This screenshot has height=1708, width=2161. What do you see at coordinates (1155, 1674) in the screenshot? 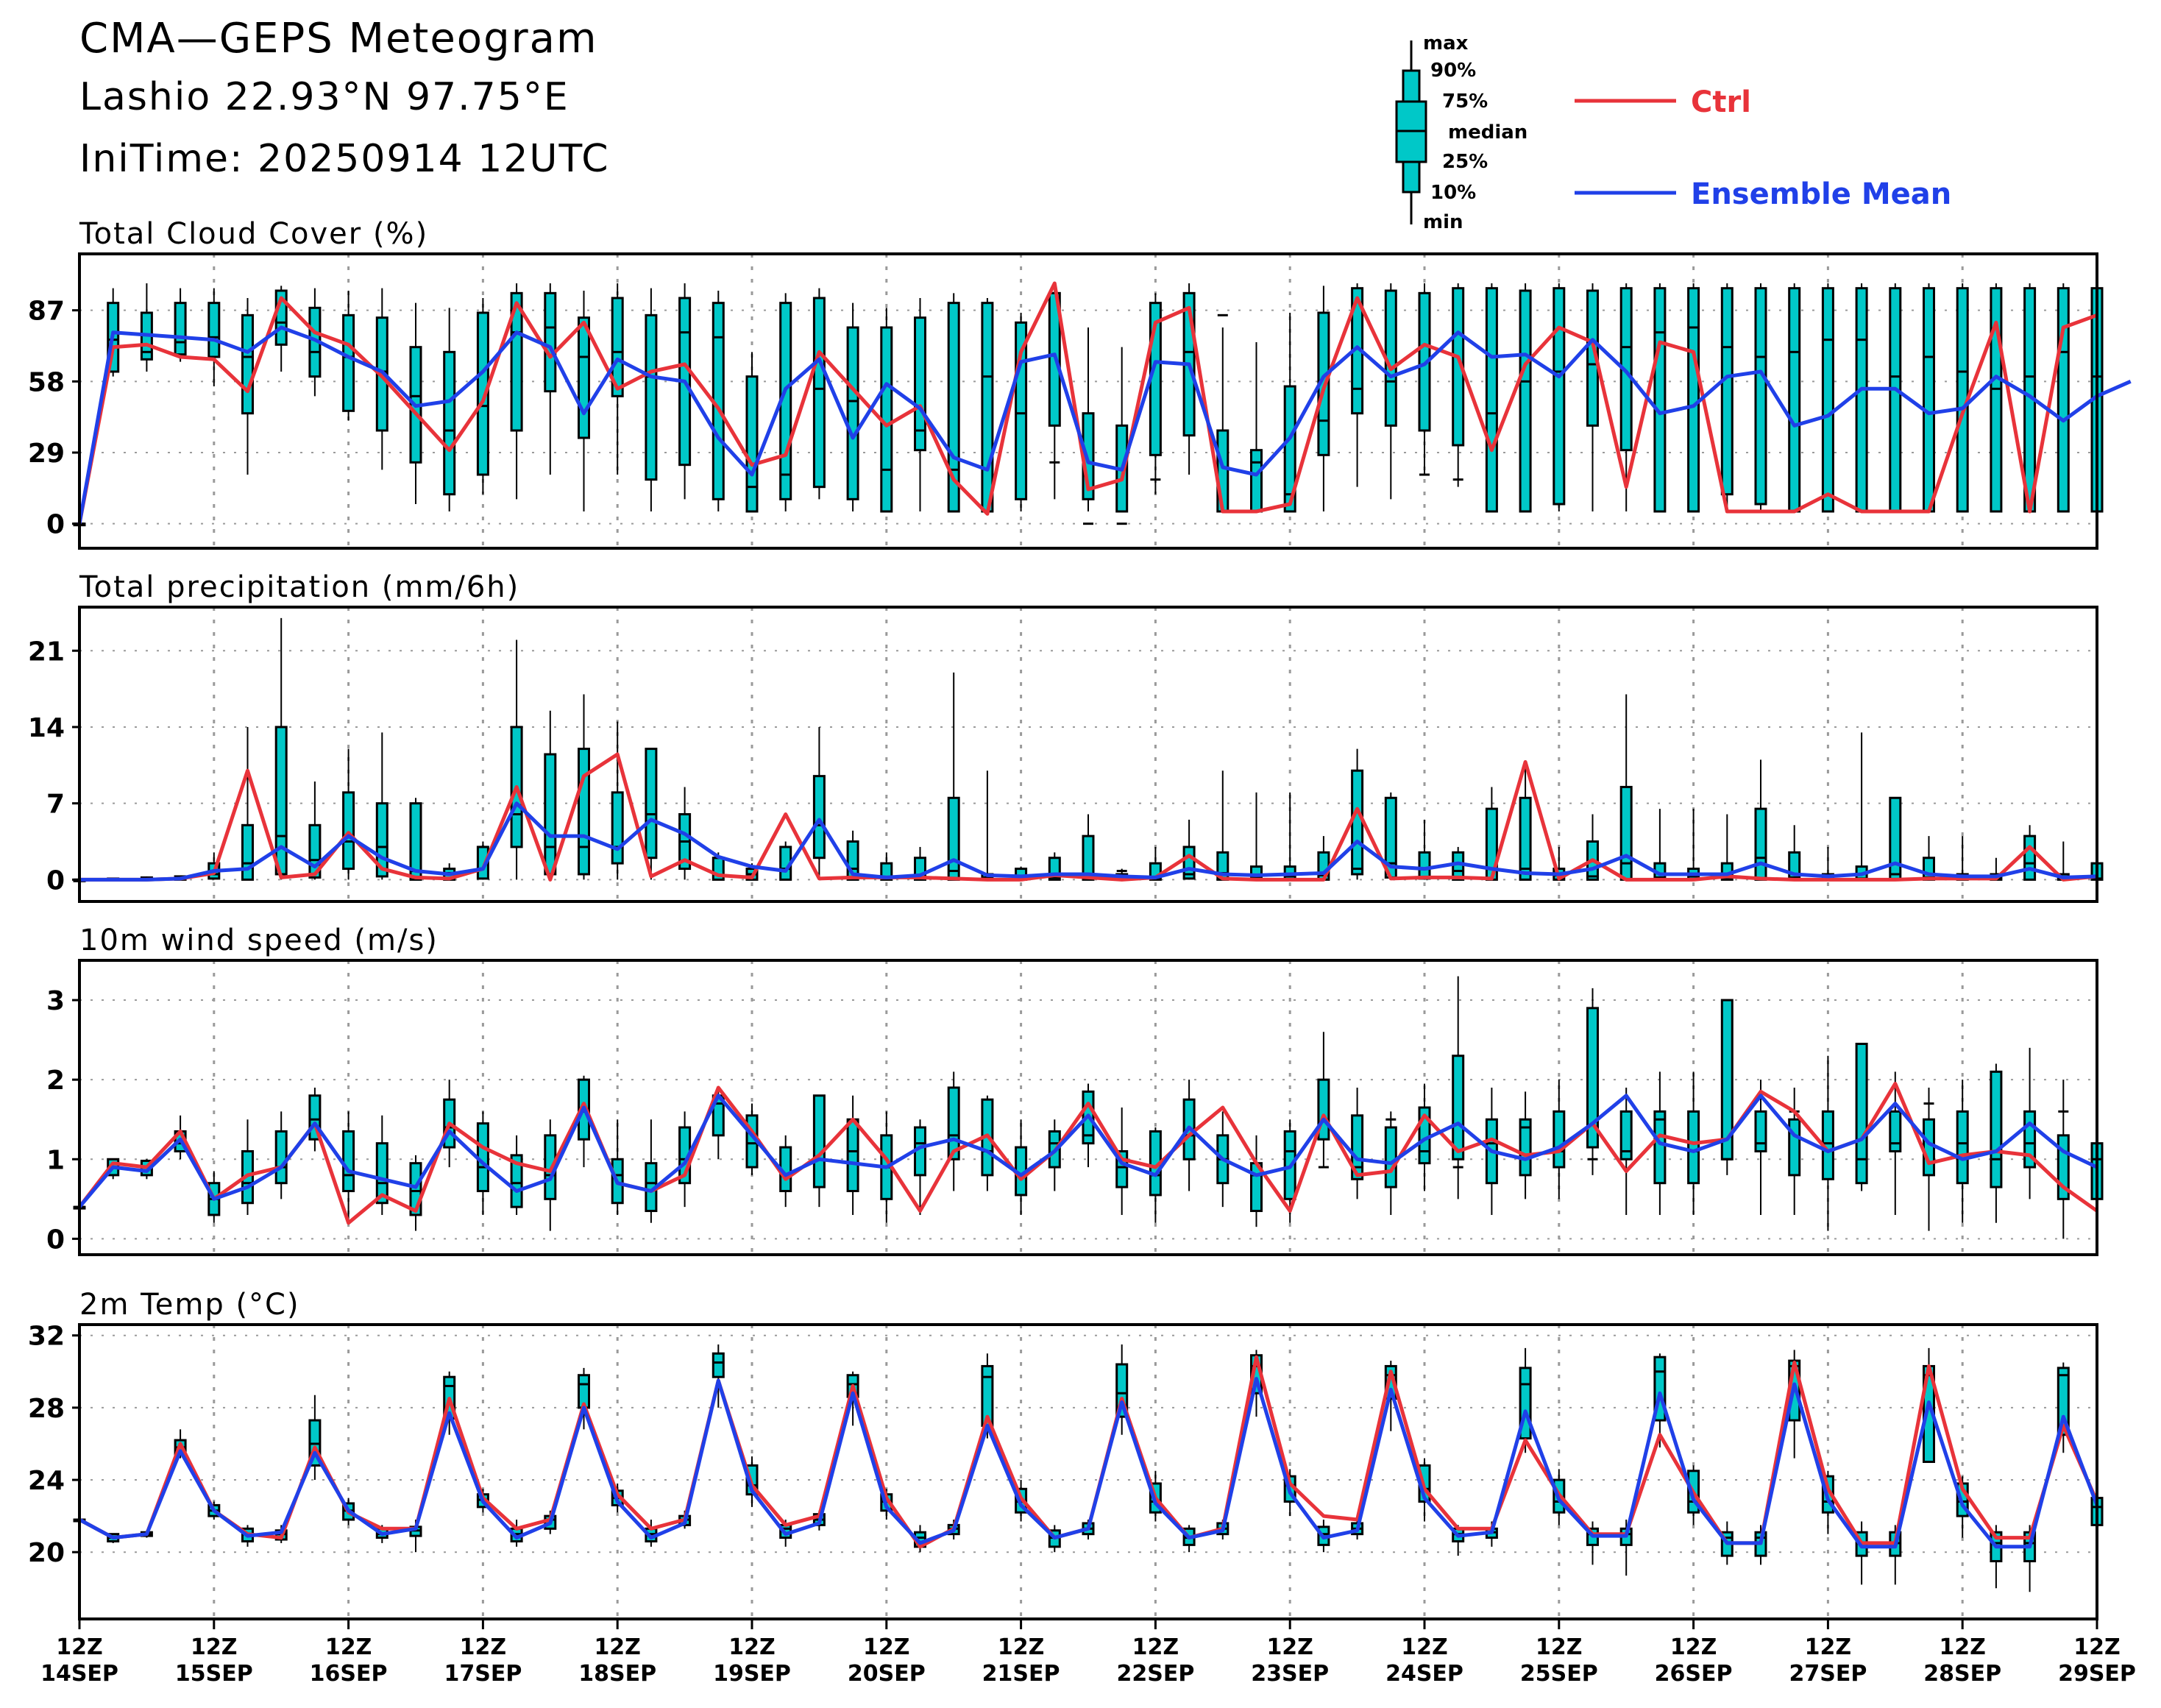
I see `x-date-label: 22SEP` at bounding box center [1155, 1674].